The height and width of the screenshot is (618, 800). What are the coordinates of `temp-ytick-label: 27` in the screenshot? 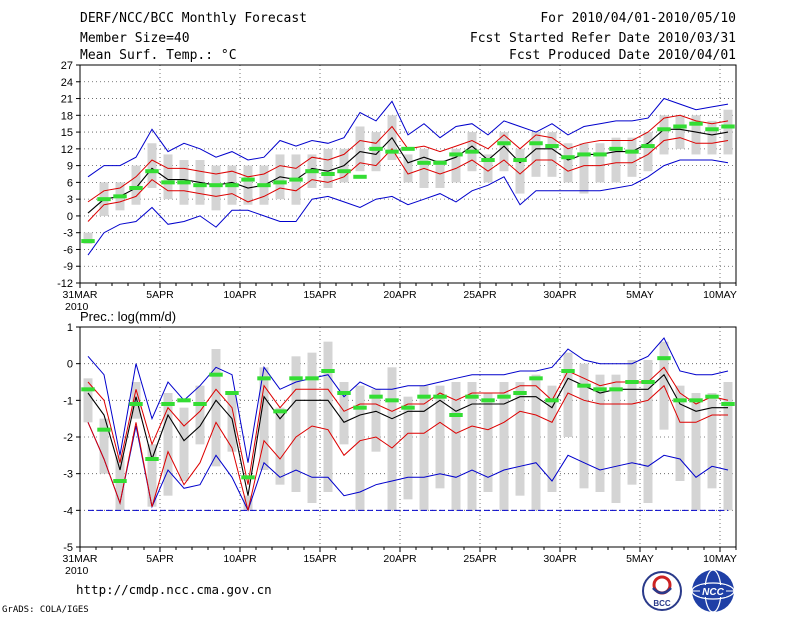 It's located at (67, 66).